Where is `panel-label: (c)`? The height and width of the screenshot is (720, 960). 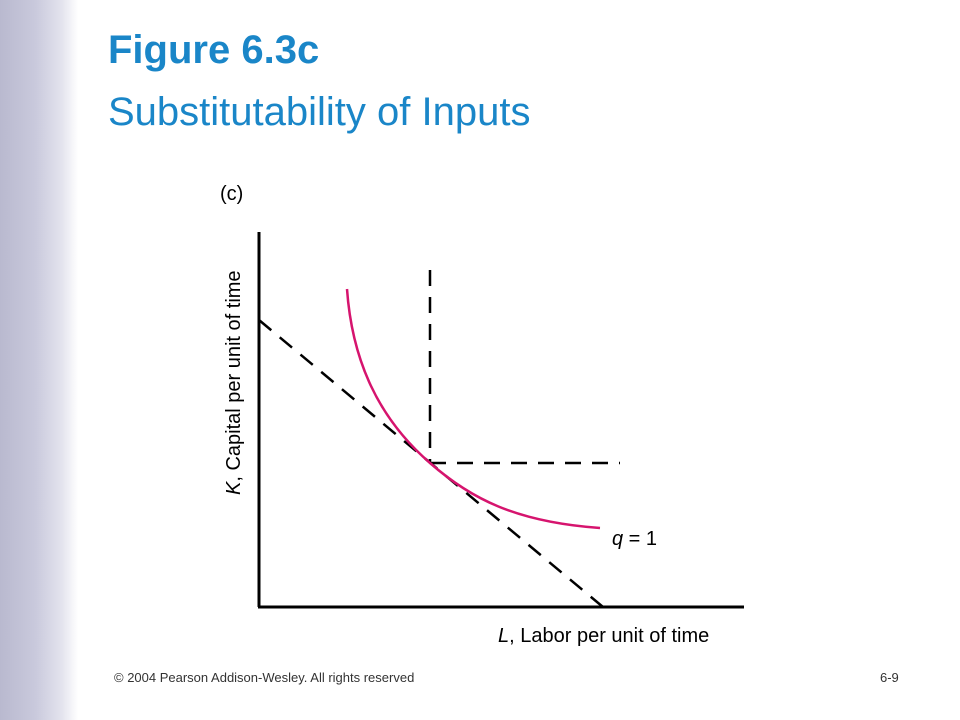 panel-label: (c) is located at coordinates (231, 194).